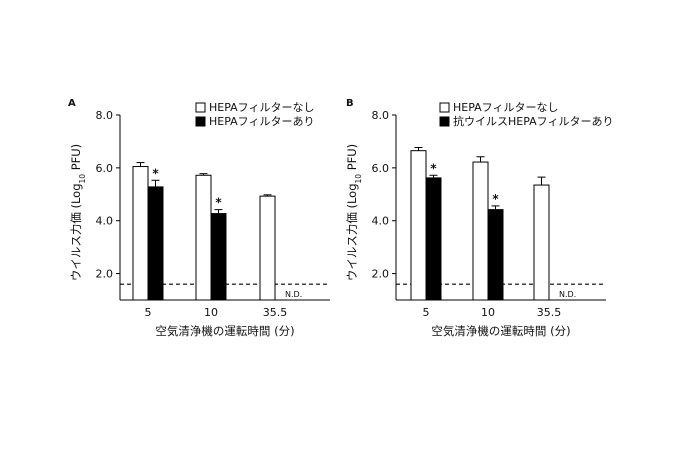 Image resolution: width=675 pixels, height=450 pixels. What do you see at coordinates (533, 121) in the screenshot?
I see `legend-label: 抗ウイルスHEPAフィルターあり` at bounding box center [533, 121].